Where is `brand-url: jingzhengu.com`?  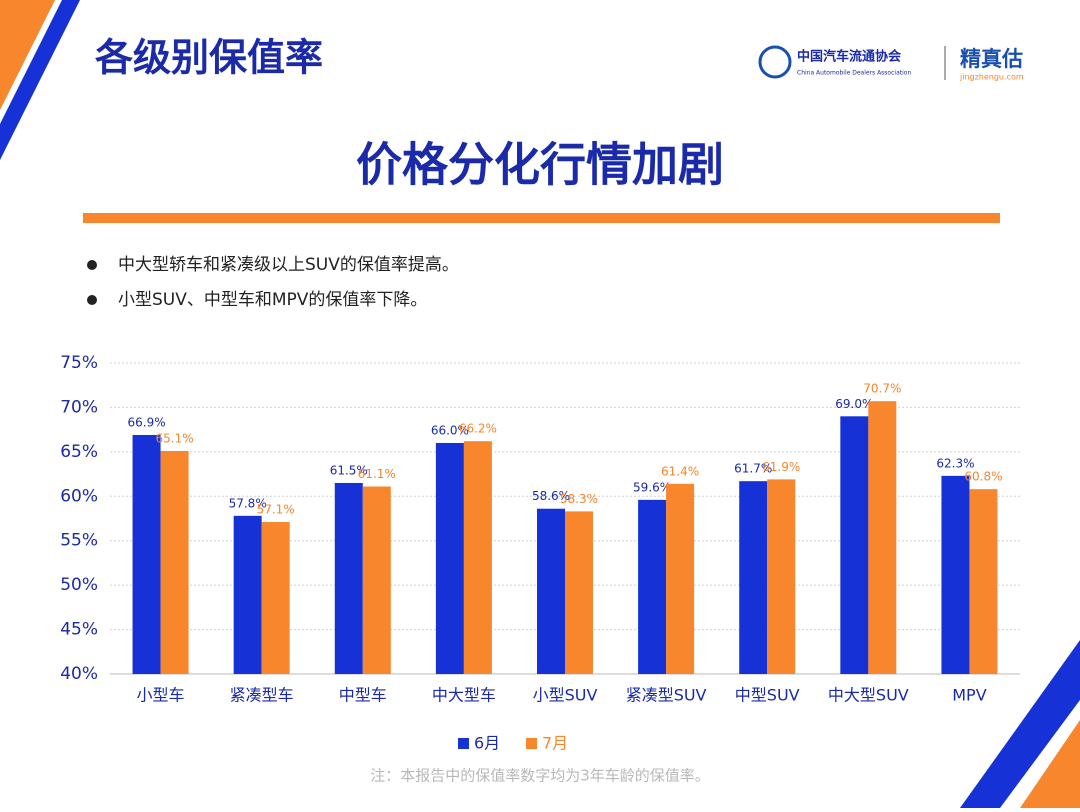
brand-url: jingzhengu.com is located at coordinates (991, 77).